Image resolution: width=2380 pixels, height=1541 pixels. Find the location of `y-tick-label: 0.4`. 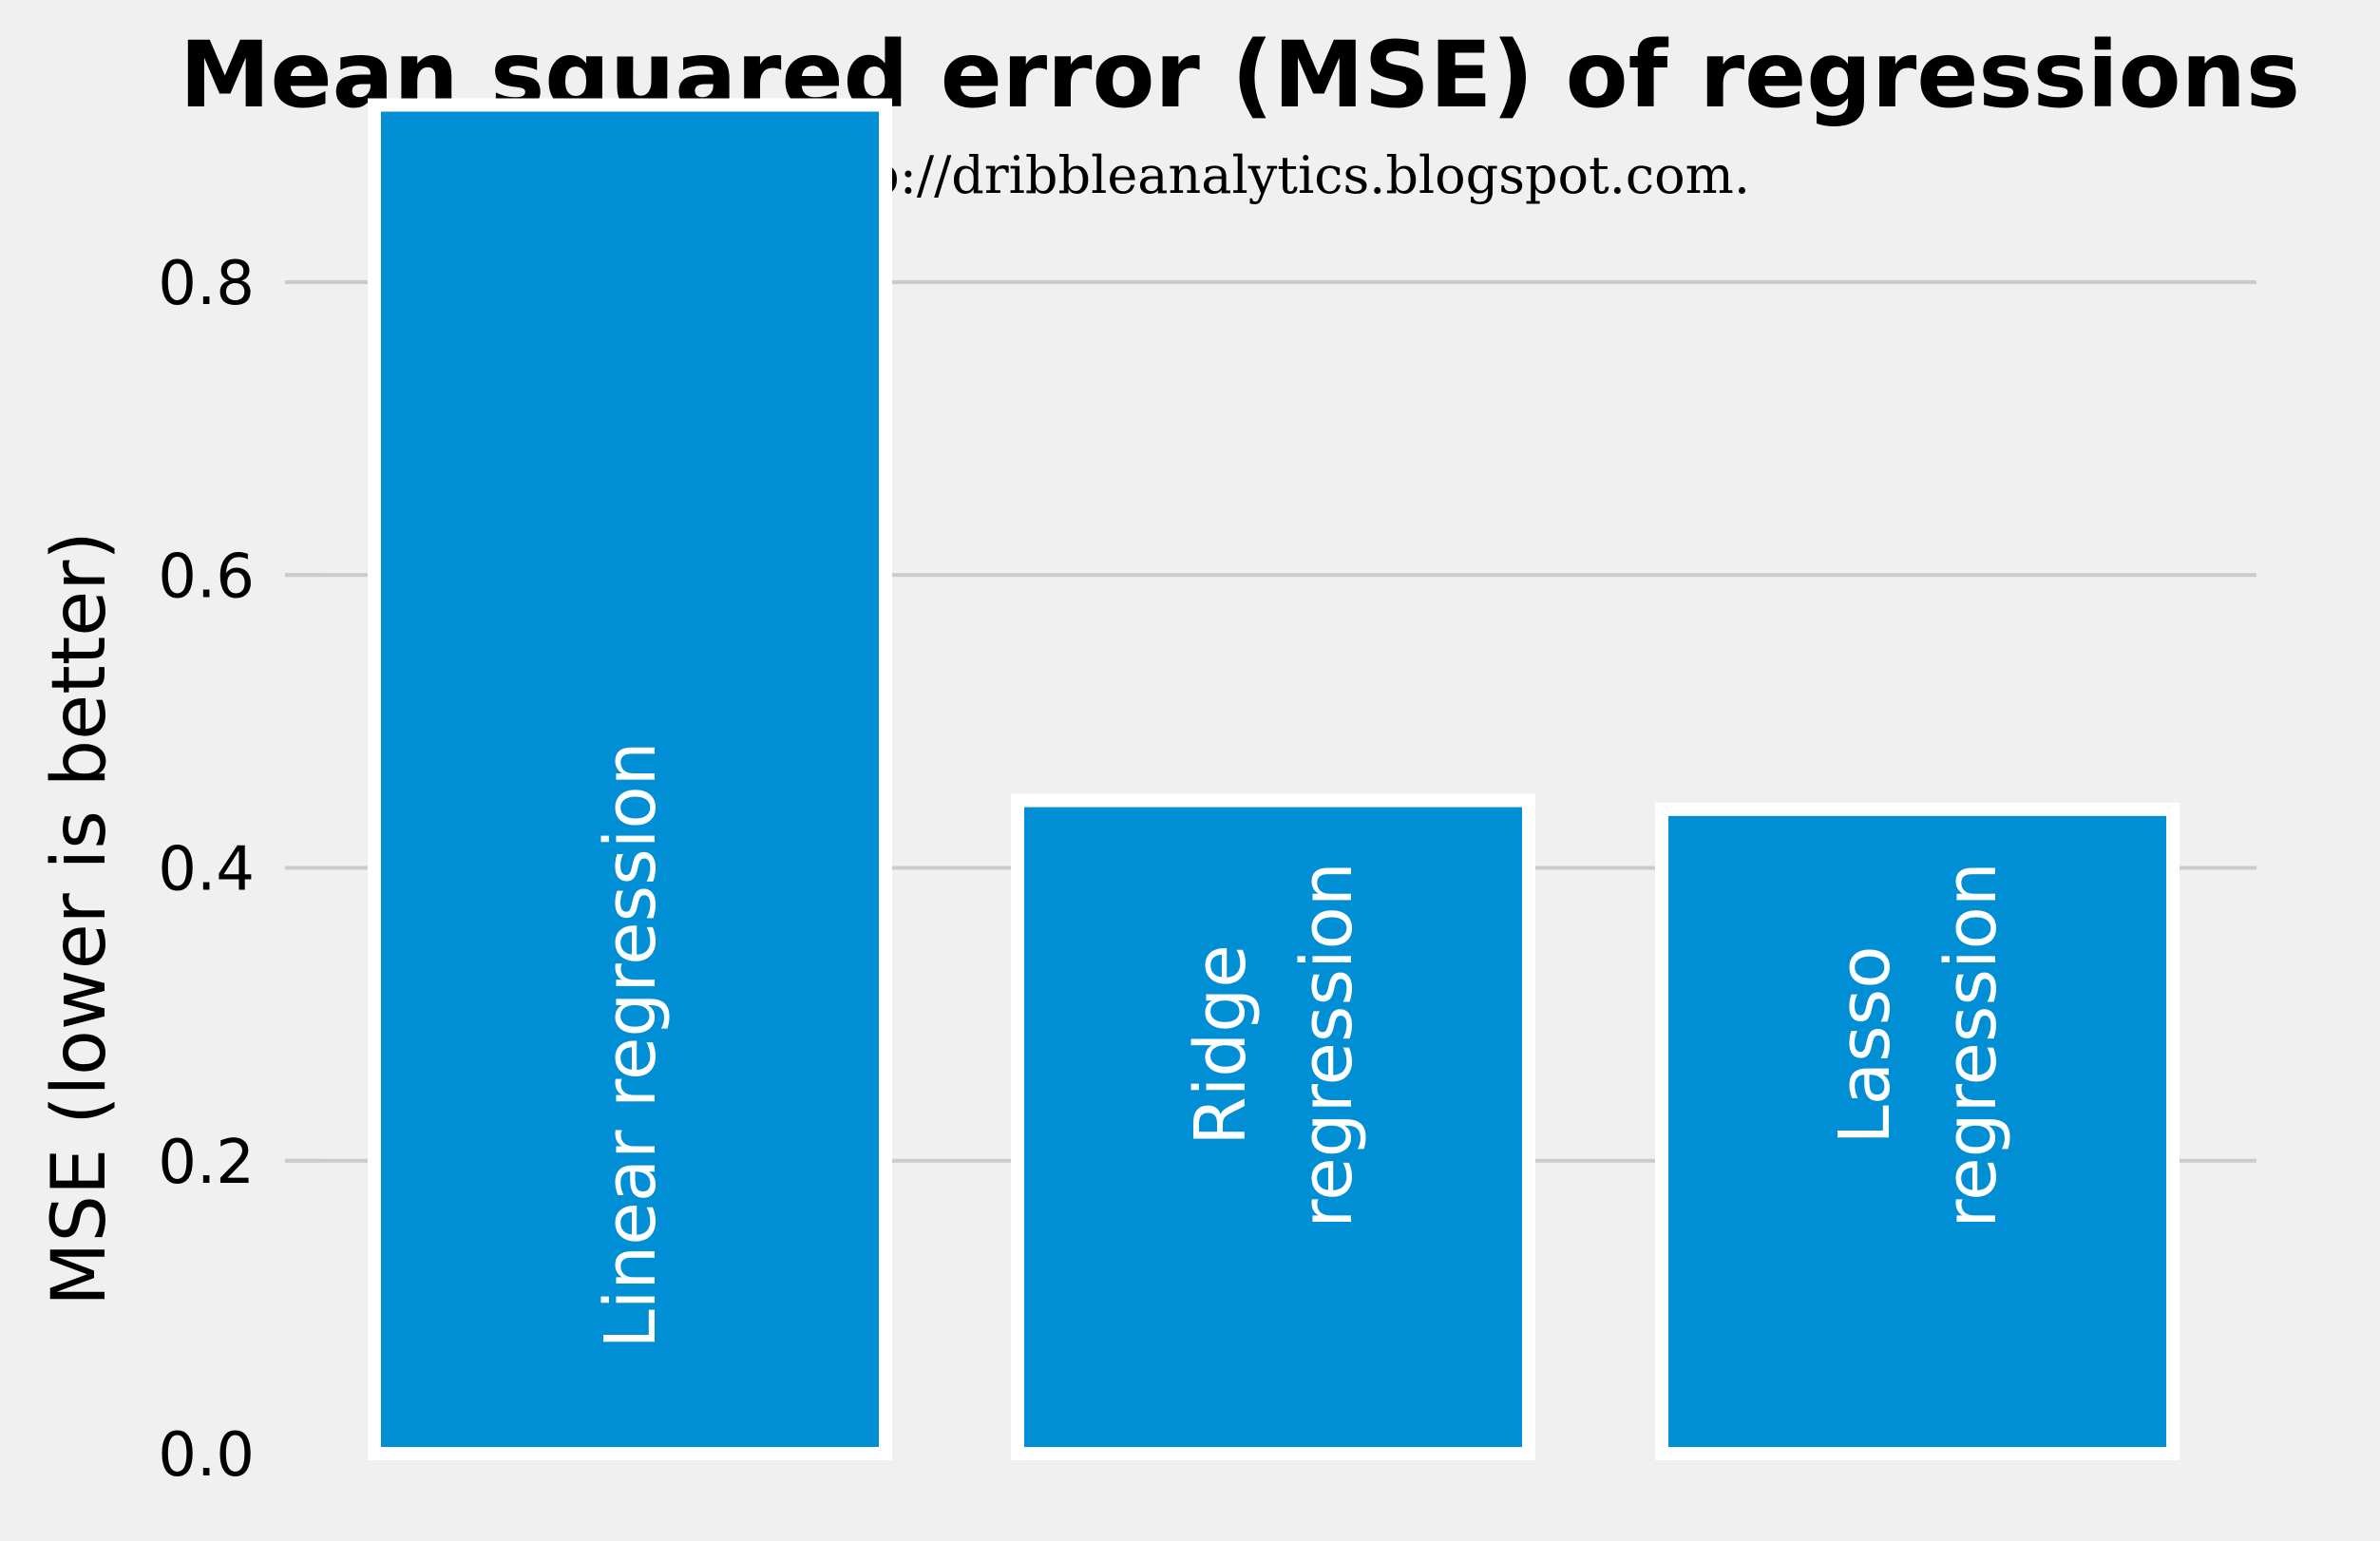

y-tick-label: 0.4 is located at coordinates (206, 870).